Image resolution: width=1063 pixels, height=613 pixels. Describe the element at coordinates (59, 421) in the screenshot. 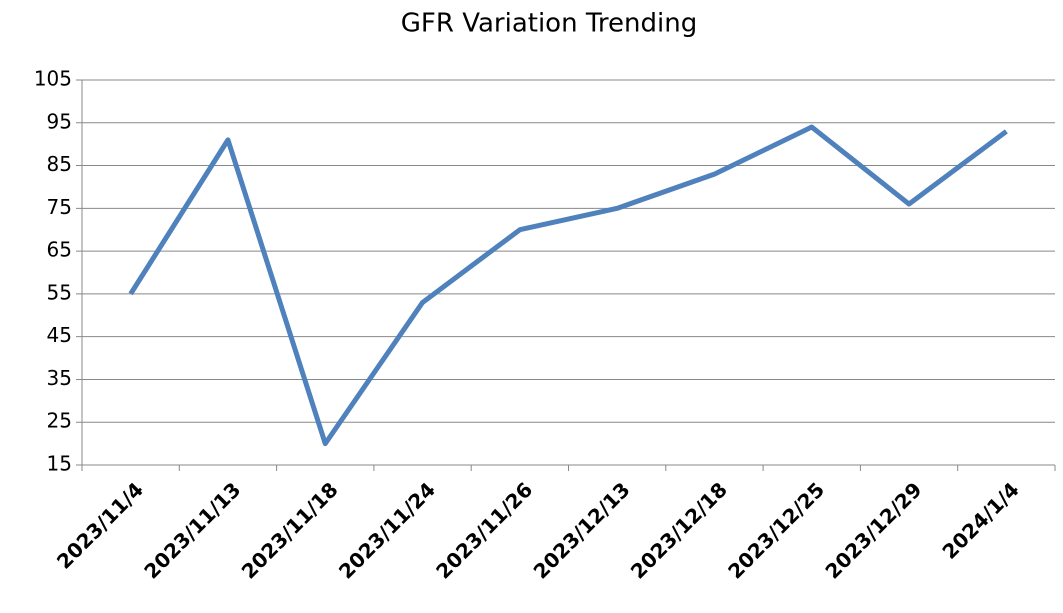

I see `y-tick-label: 25` at that location.